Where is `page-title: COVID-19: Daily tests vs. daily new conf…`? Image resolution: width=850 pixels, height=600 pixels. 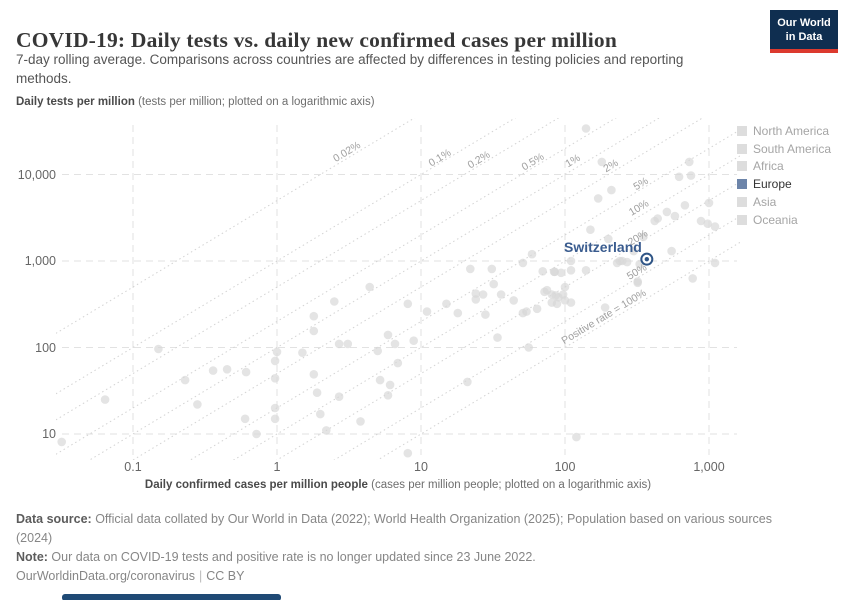 page-title: COVID-19: Daily tests vs. daily new conf… is located at coordinates (317, 40).